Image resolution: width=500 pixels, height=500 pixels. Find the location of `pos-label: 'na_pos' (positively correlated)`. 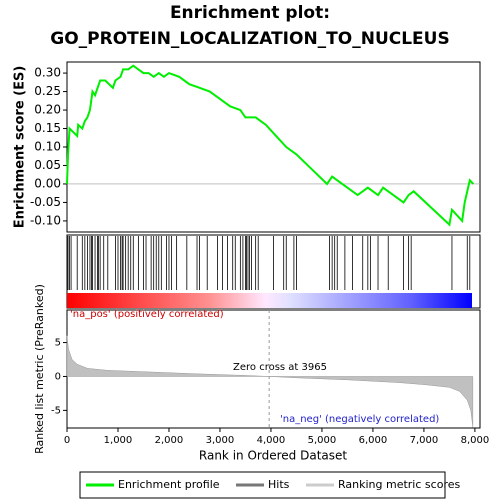

pos-label: 'na_pos' (positively correlated) is located at coordinates (147, 314).